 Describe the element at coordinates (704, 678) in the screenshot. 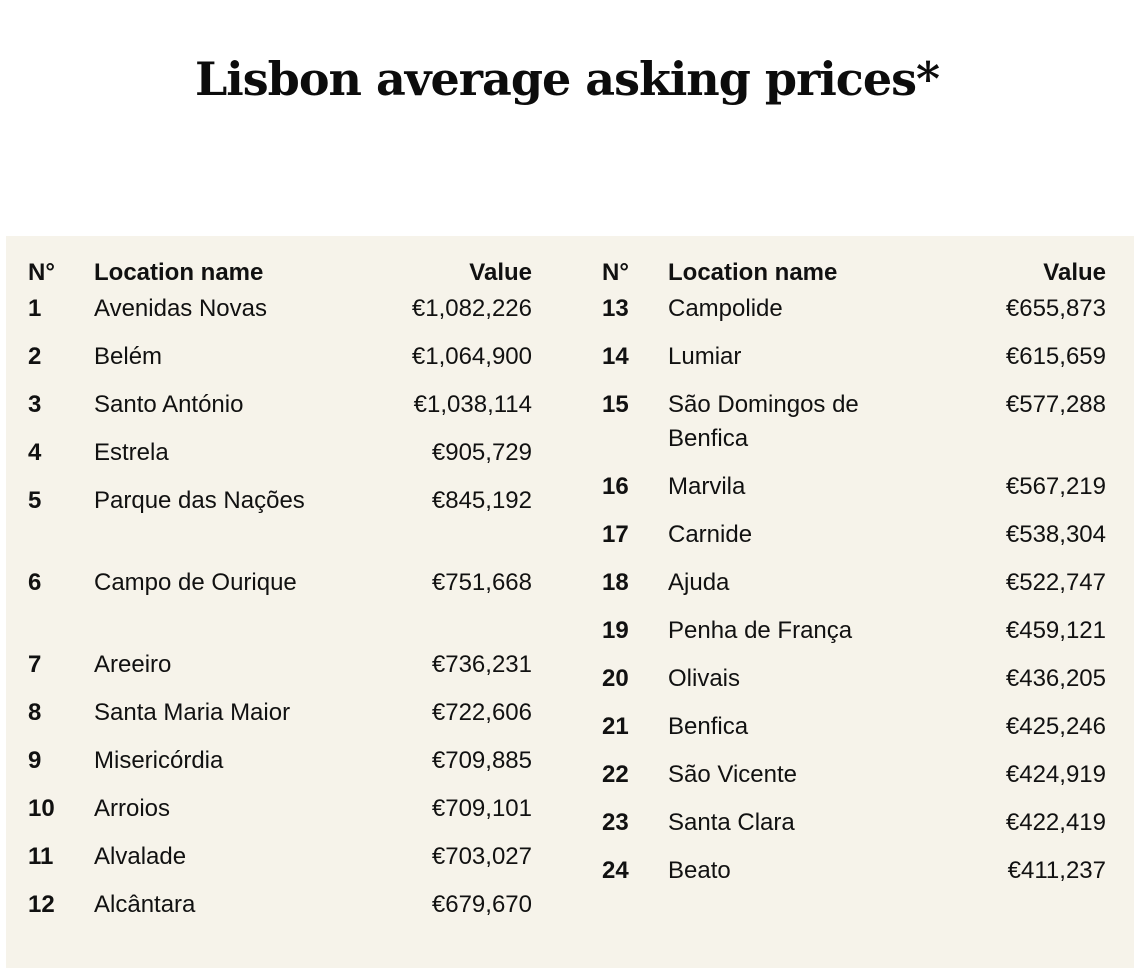

I see `row-location: Olivais` at that location.